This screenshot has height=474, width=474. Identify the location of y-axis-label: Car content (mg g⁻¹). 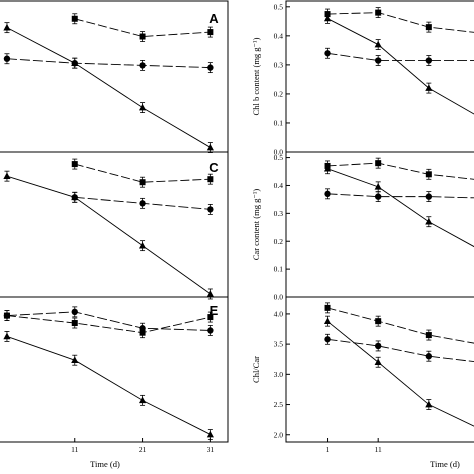
(256, 225).